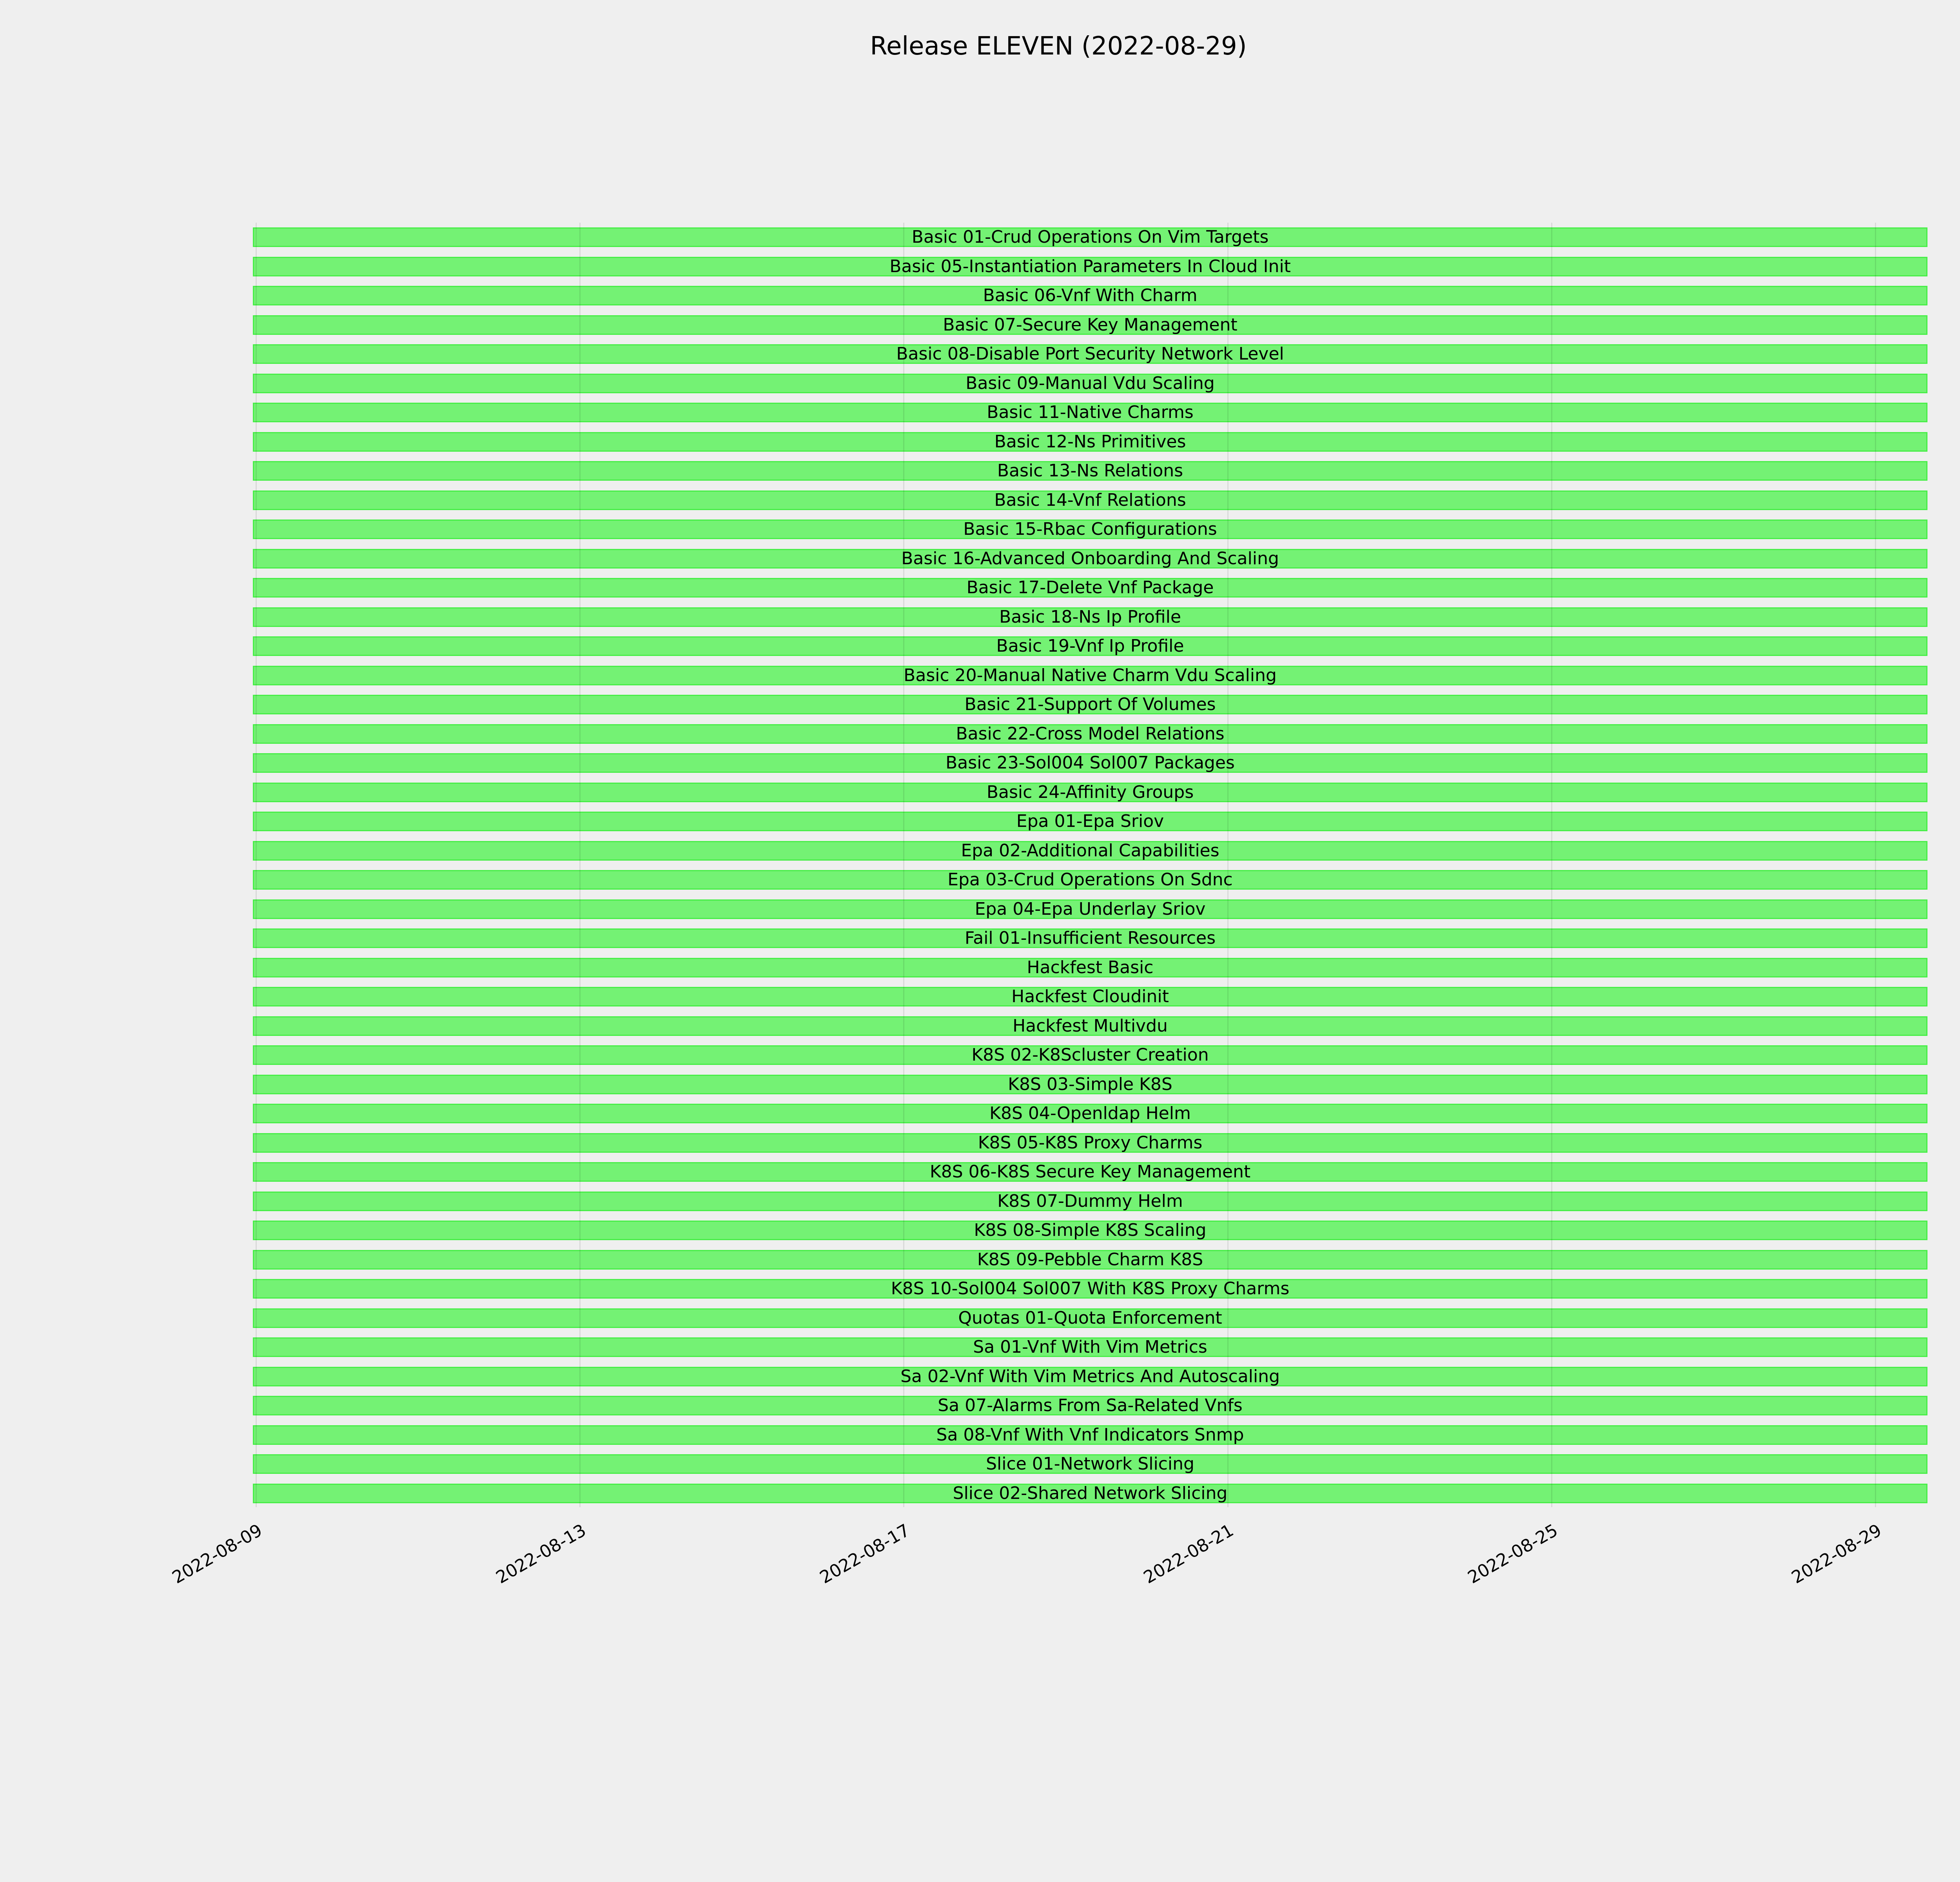 Image resolution: width=1960 pixels, height=1882 pixels. I want to click on bar-label: Basic 11-Native Charms, so click(1090, 412).